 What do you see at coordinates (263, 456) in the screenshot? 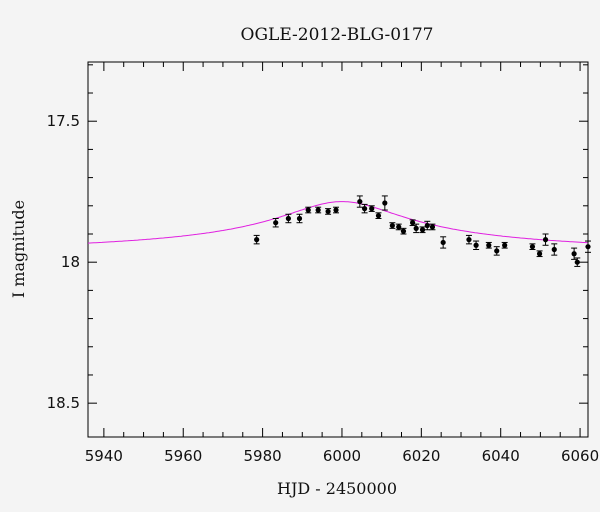
I see `x-tick-label: 5980` at bounding box center [263, 456].